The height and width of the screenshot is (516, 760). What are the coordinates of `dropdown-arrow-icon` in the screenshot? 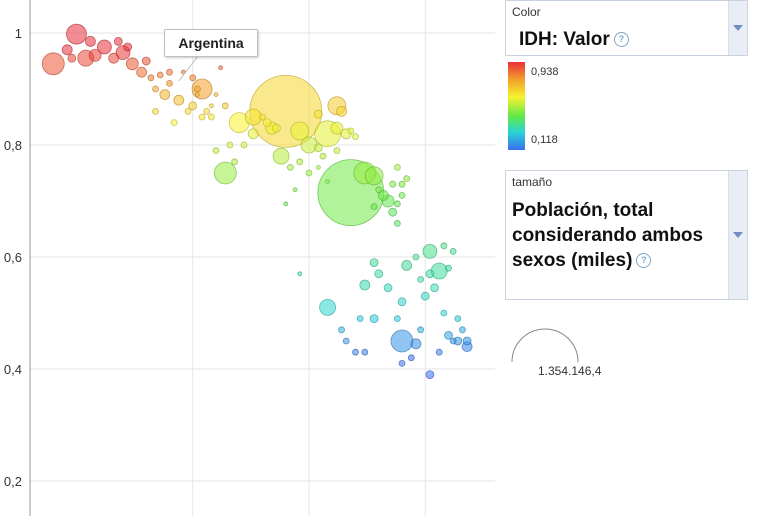 It's located at (737, 28).